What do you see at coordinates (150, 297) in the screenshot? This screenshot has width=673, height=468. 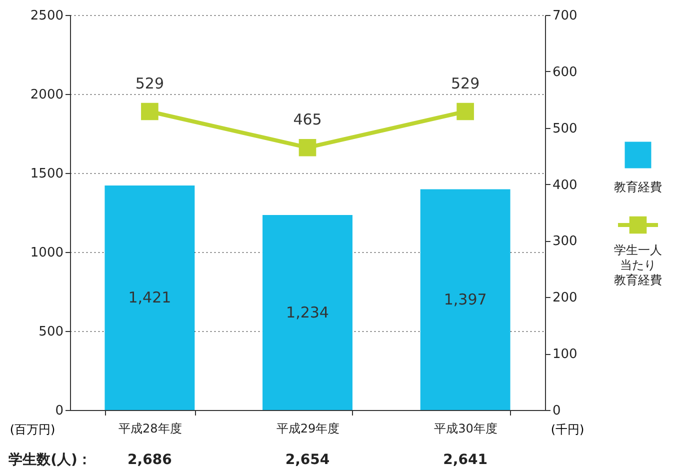 I see `data-label: 1,421` at bounding box center [150, 297].